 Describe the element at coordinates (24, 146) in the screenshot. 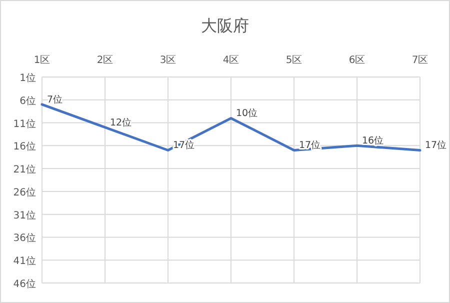

I see `y-tick-label: 16位` at that location.